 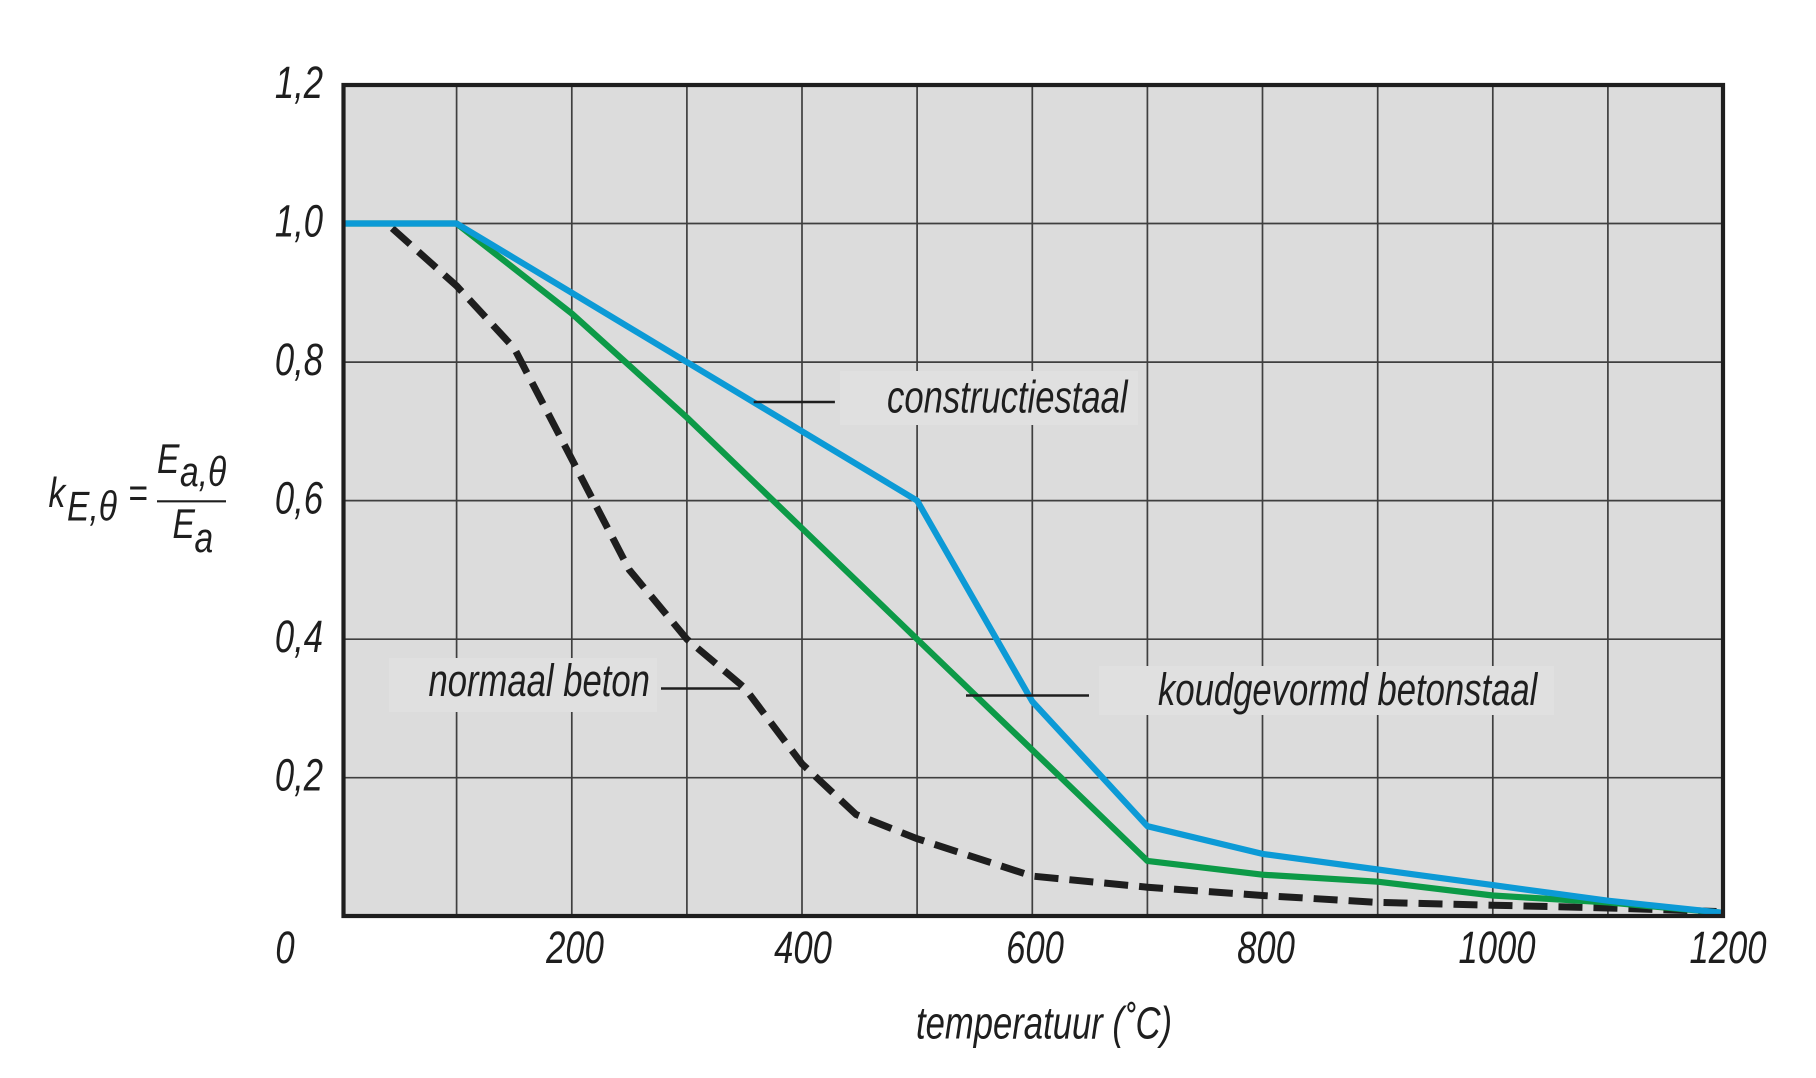 What do you see at coordinates (1035, 948) in the screenshot?
I see `svg-text: 600` at bounding box center [1035, 948].